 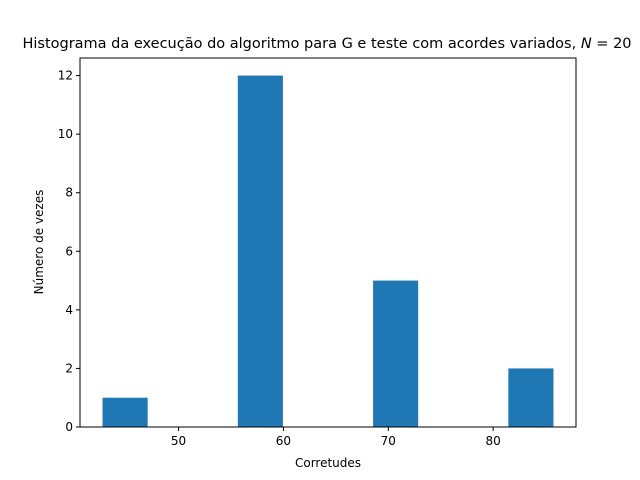 What do you see at coordinates (69, 368) in the screenshot?
I see `y-tick-label: 2` at bounding box center [69, 368].